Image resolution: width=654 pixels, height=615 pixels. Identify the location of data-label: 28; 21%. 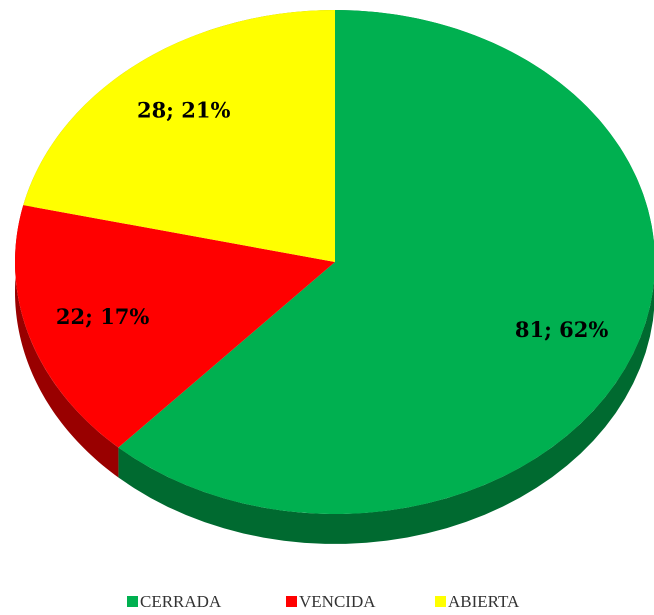
(184, 110).